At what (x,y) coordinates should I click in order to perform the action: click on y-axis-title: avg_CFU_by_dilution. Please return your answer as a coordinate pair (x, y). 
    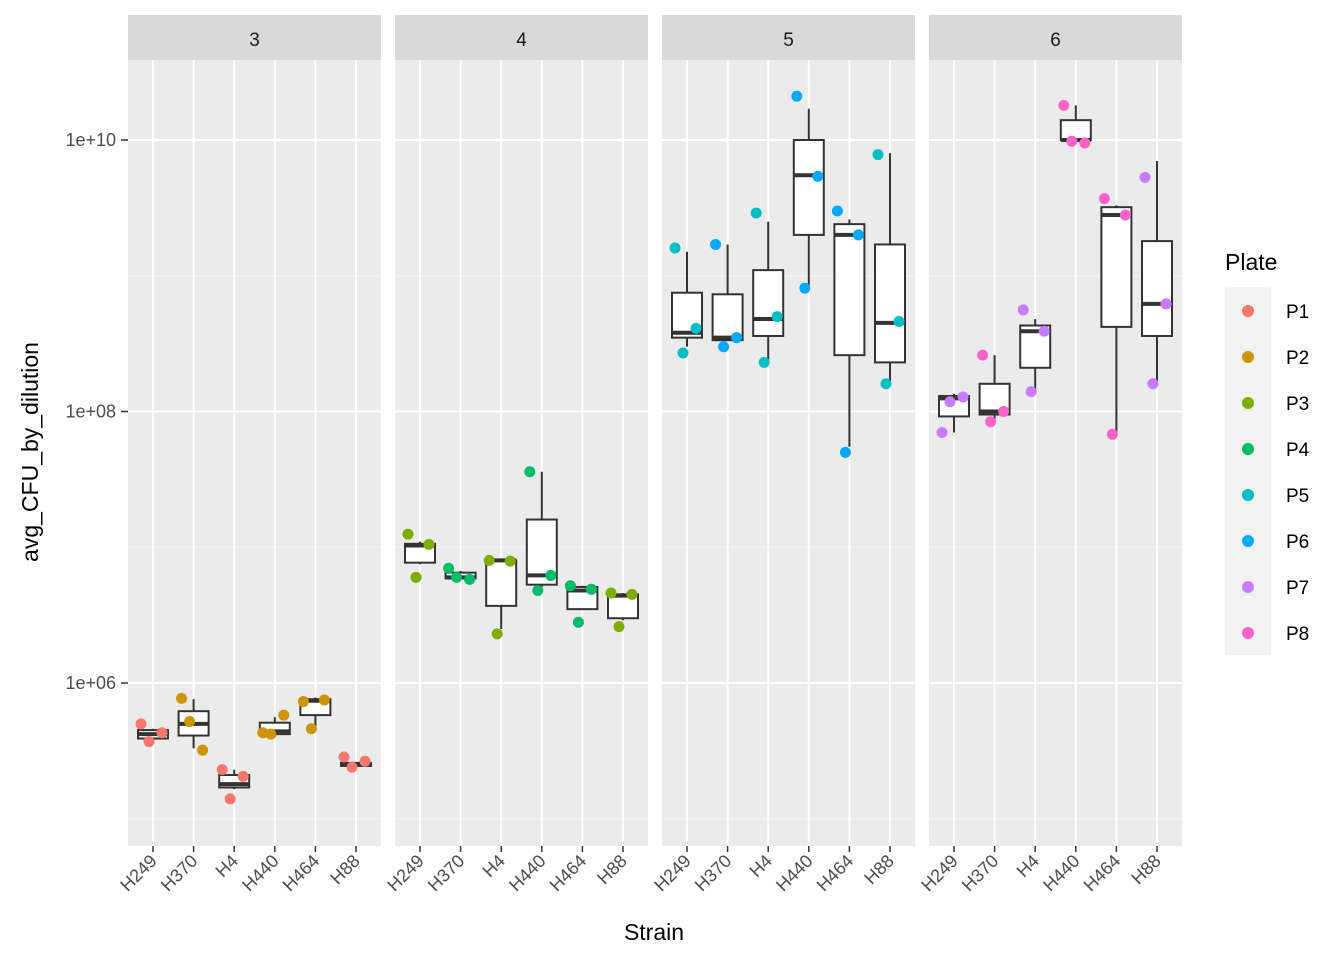
    Looking at the image, I should click on (30, 452).